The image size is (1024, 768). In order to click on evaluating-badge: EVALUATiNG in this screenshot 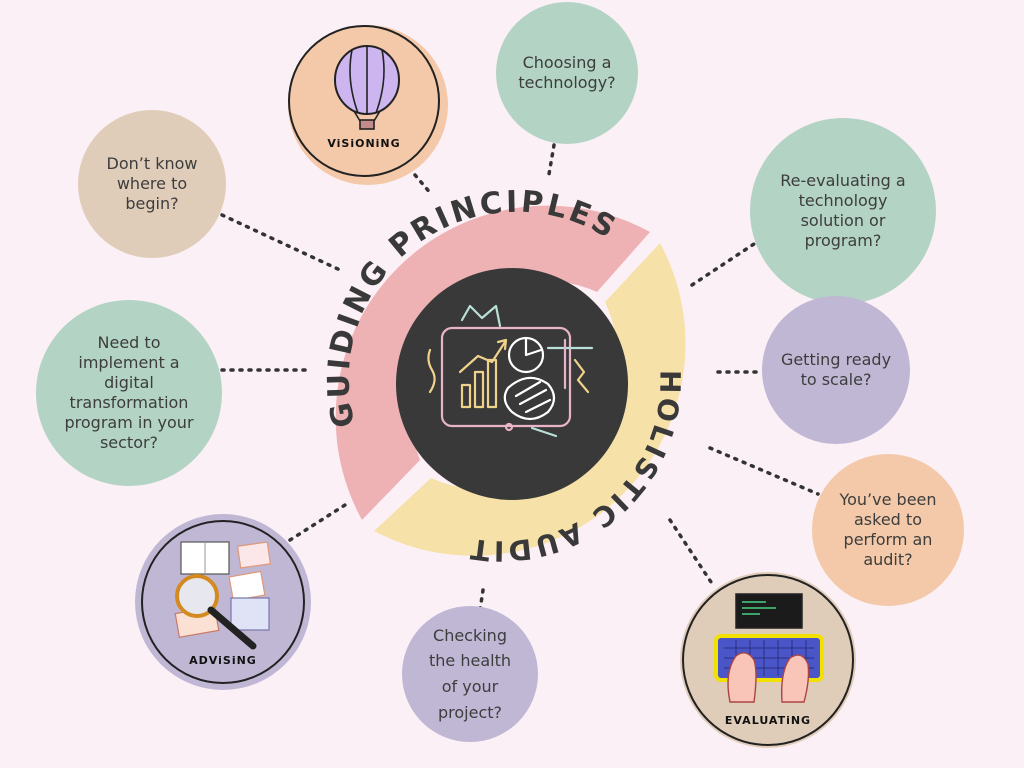, I will do `click(768, 660)`.